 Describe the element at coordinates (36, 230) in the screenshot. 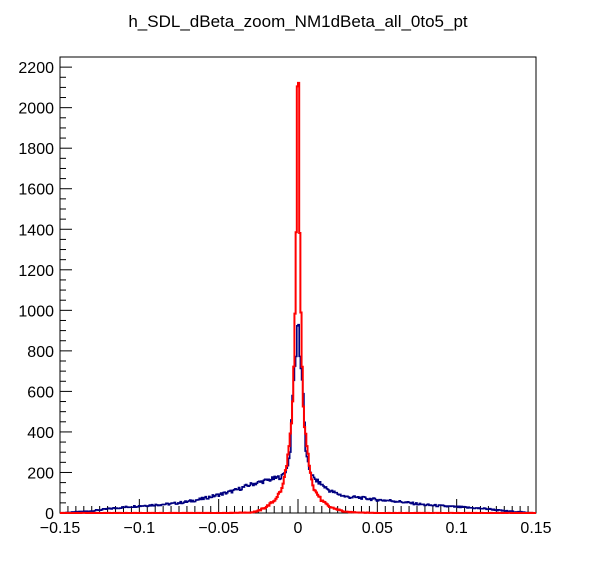

I see `y-tick-label: 1400` at that location.